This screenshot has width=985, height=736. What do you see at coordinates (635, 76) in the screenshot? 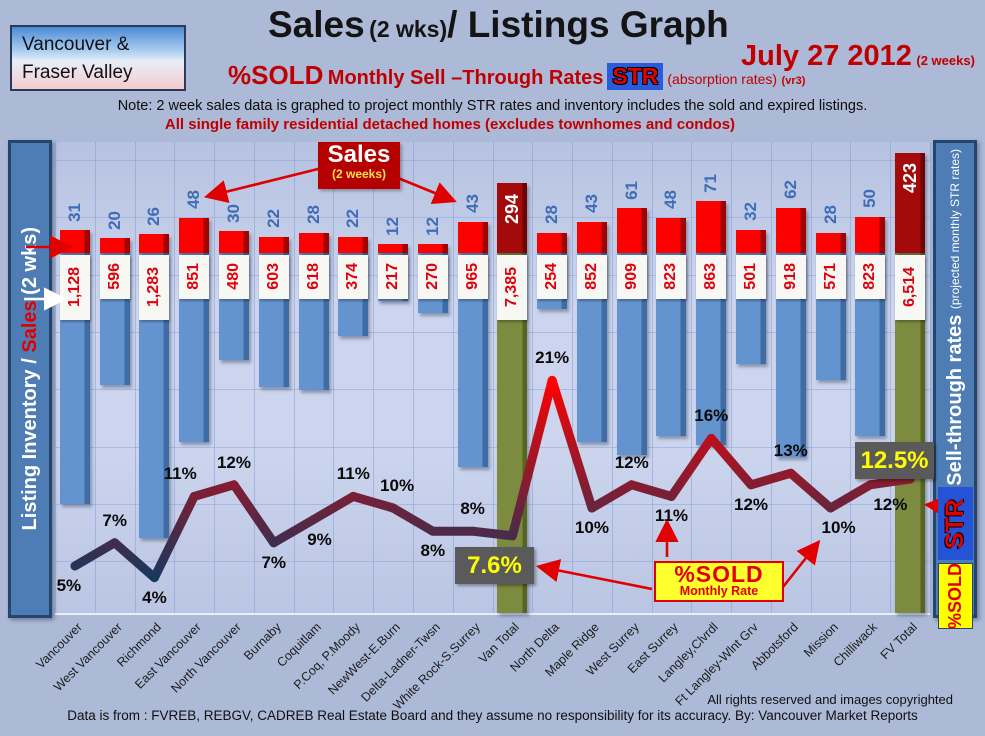
I see `str-badge: STR` at bounding box center [635, 76].